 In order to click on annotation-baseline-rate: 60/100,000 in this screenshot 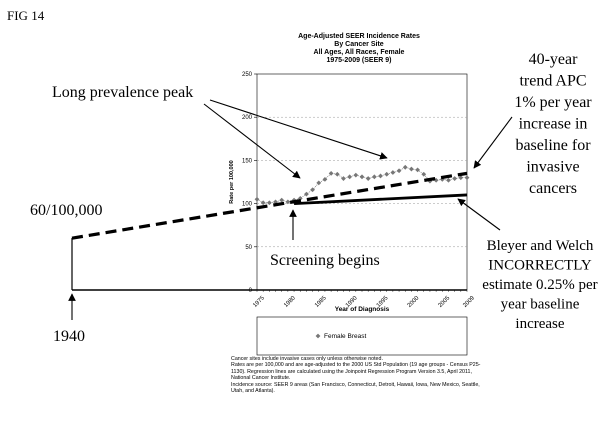, I will do `click(66, 210)`.